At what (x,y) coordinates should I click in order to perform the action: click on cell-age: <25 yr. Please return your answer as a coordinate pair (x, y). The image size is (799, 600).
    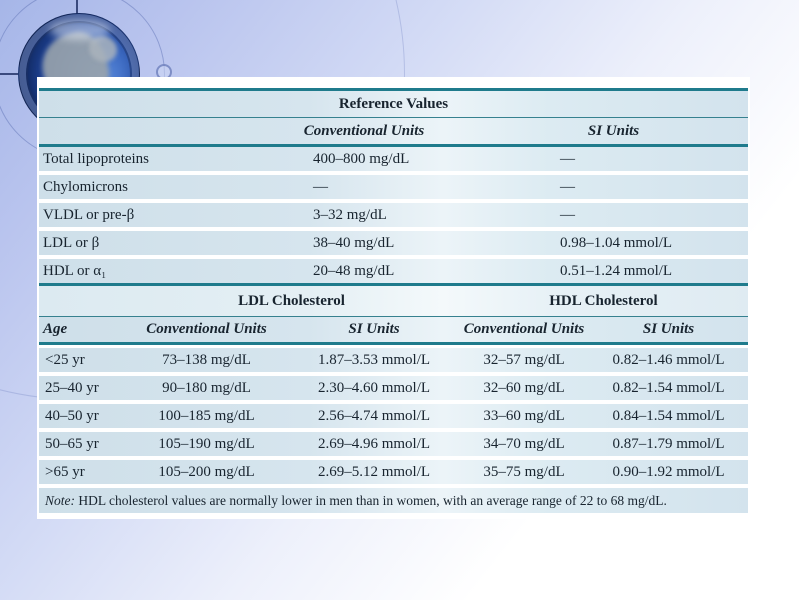
    Looking at the image, I should click on (65, 360).